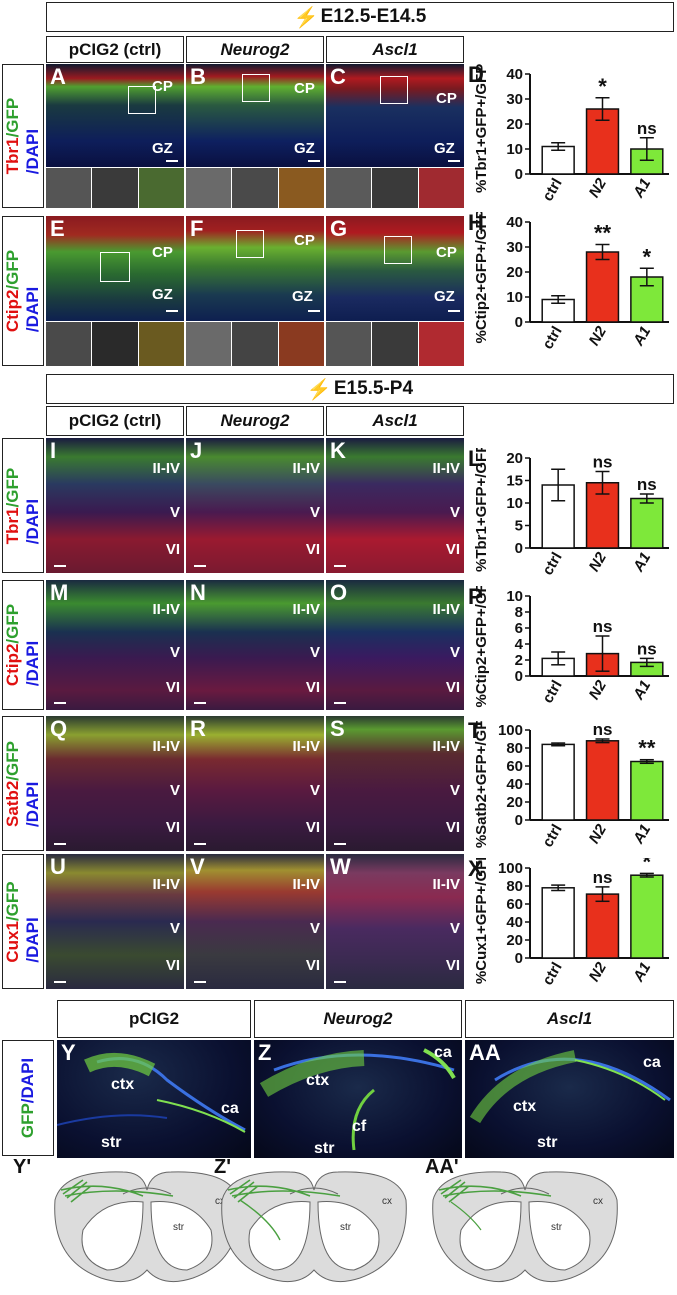  I want to click on marker-label: Satb2, so click(12, 803).